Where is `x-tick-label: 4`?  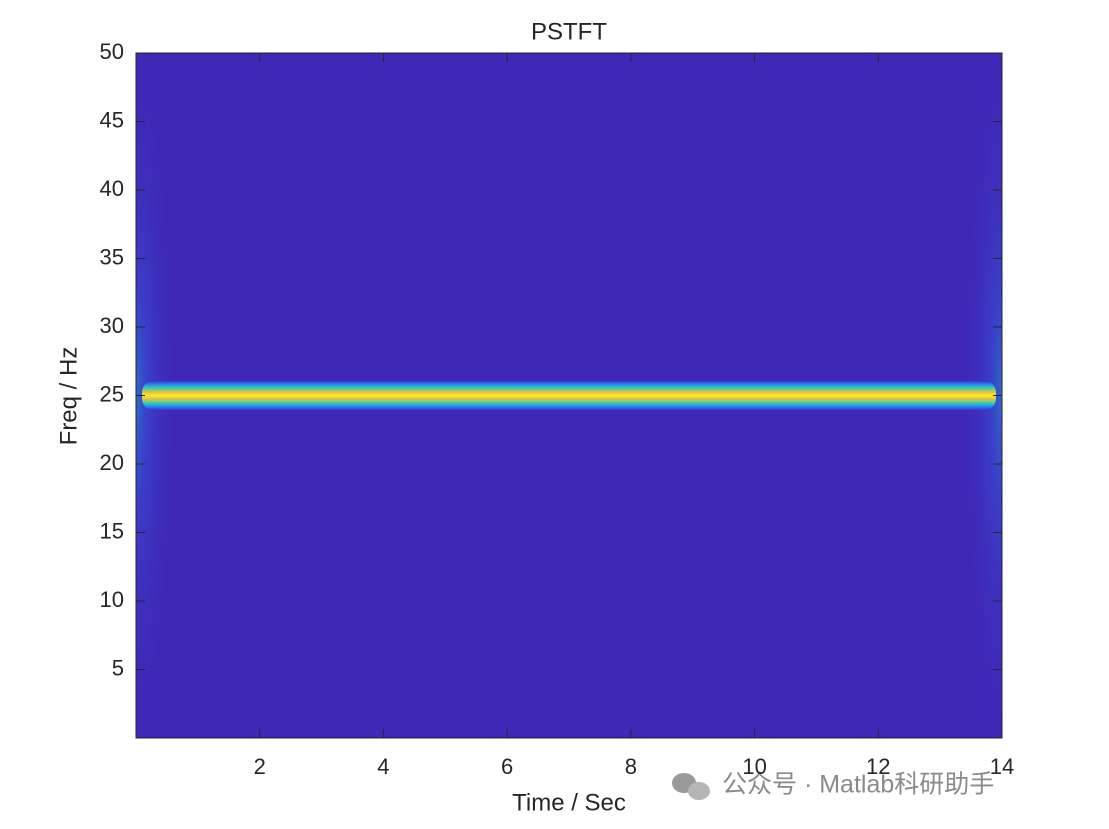 x-tick-label: 4 is located at coordinates (383, 766).